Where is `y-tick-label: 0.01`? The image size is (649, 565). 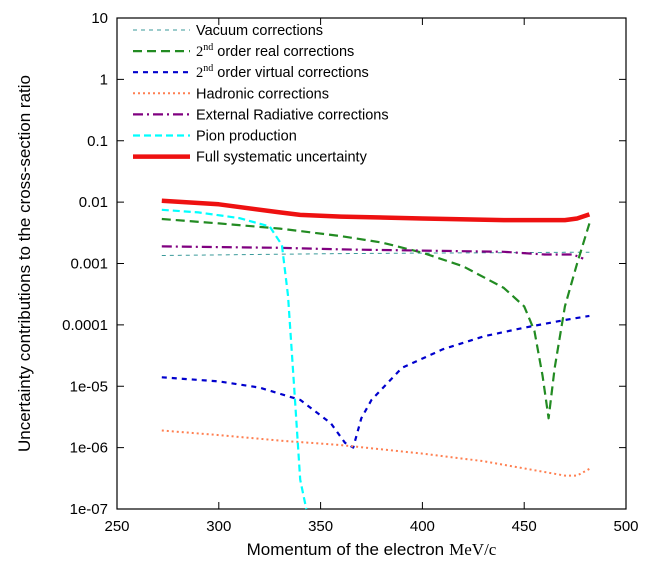
y-tick-label: 0.01 is located at coordinates (93, 202).